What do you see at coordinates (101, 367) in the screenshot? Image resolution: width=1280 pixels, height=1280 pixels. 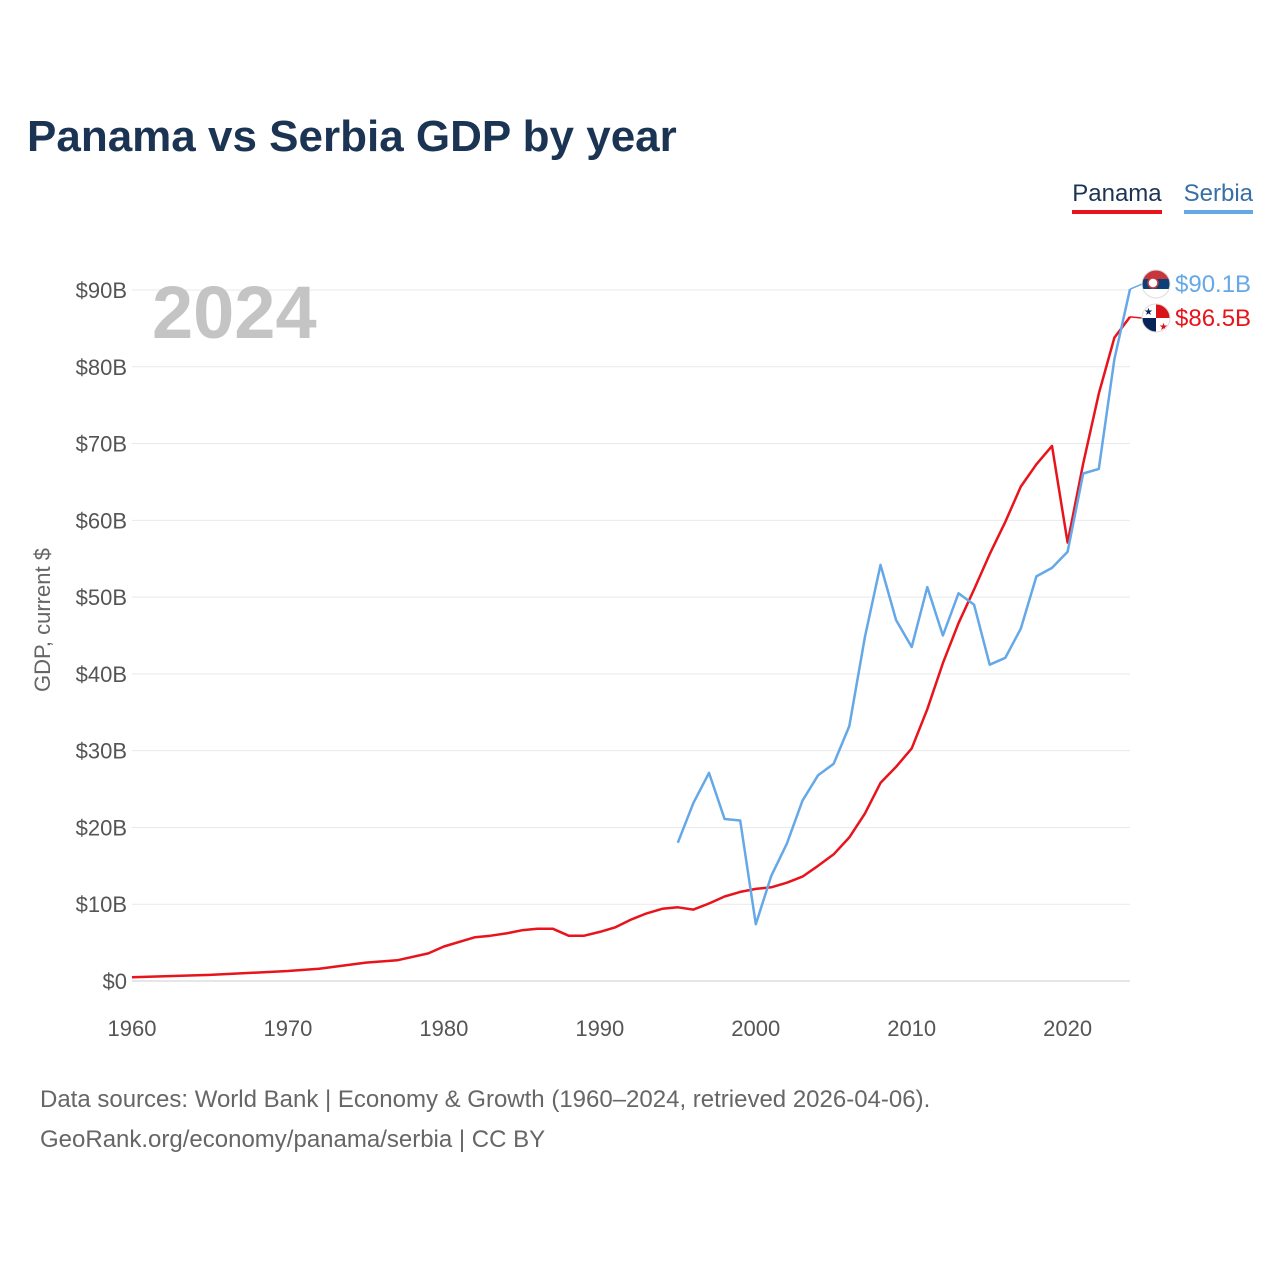 I see `y-tick-label: $80B` at bounding box center [101, 367].